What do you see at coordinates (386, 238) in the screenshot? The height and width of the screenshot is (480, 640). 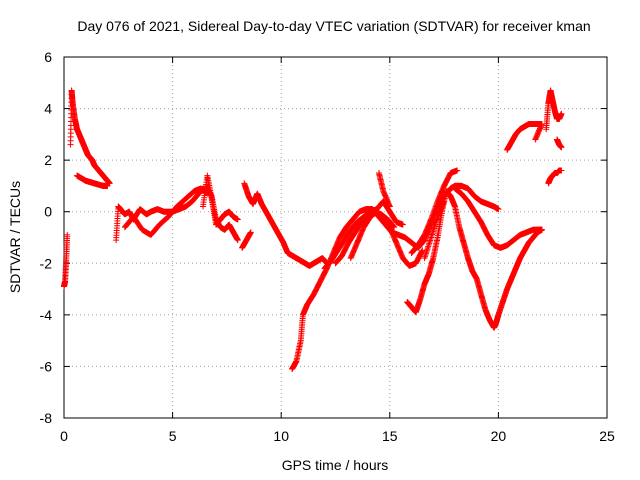 I see `series-seg12` at bounding box center [386, 238].